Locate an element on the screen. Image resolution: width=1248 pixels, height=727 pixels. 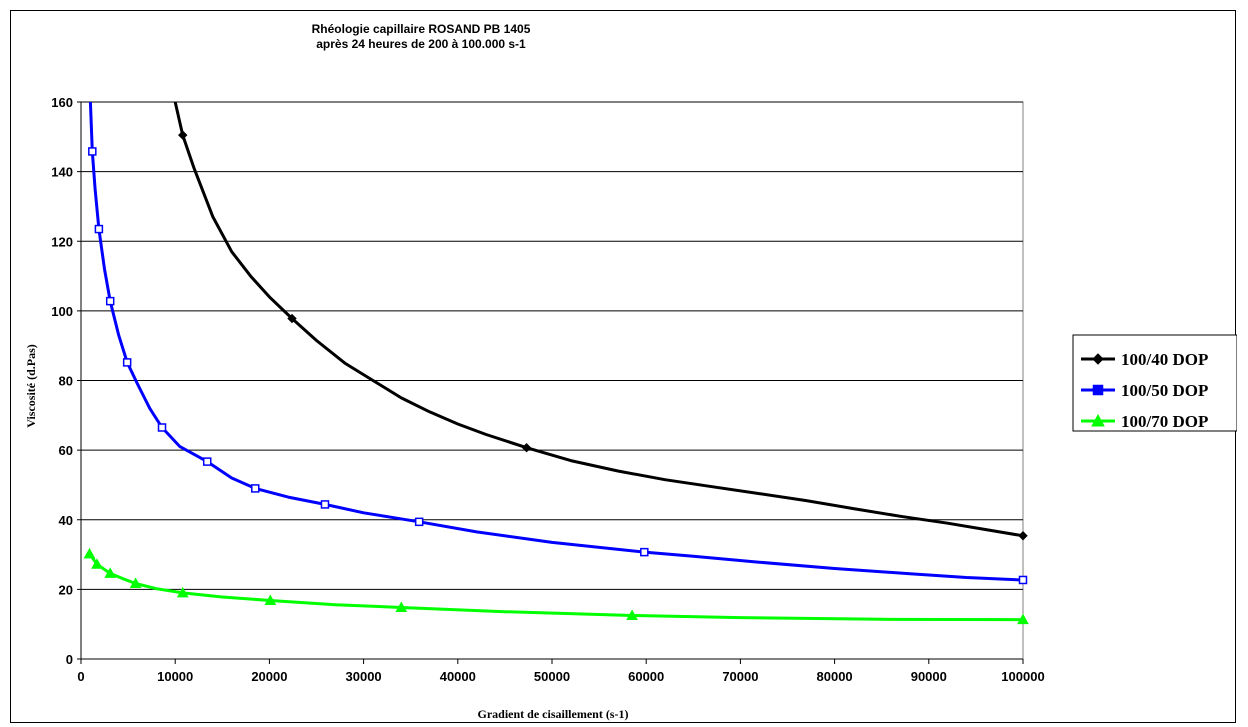
y-tick-label: 60 is located at coordinates (66, 450).